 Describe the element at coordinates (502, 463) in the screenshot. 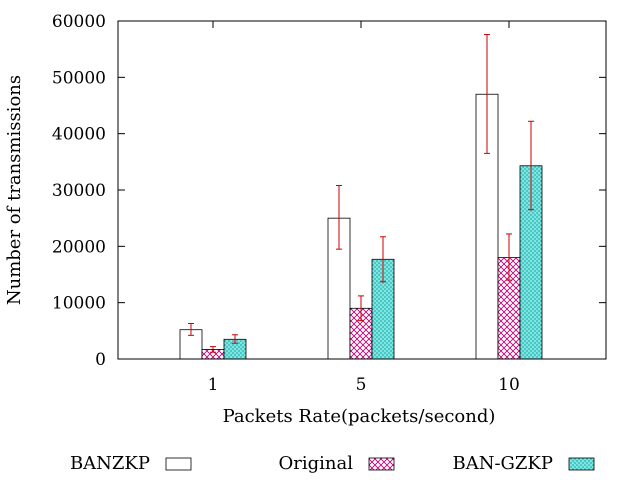

I see `legend-label-ban-gzkp: BAN-GZKP` at that location.